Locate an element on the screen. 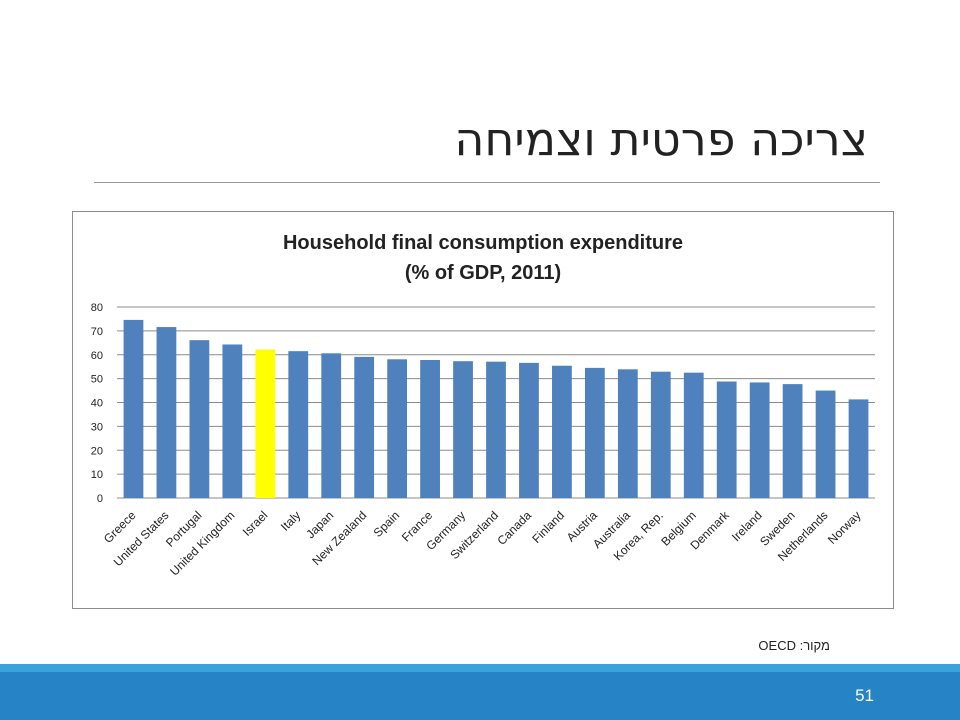  bar-france is located at coordinates (430, 429).